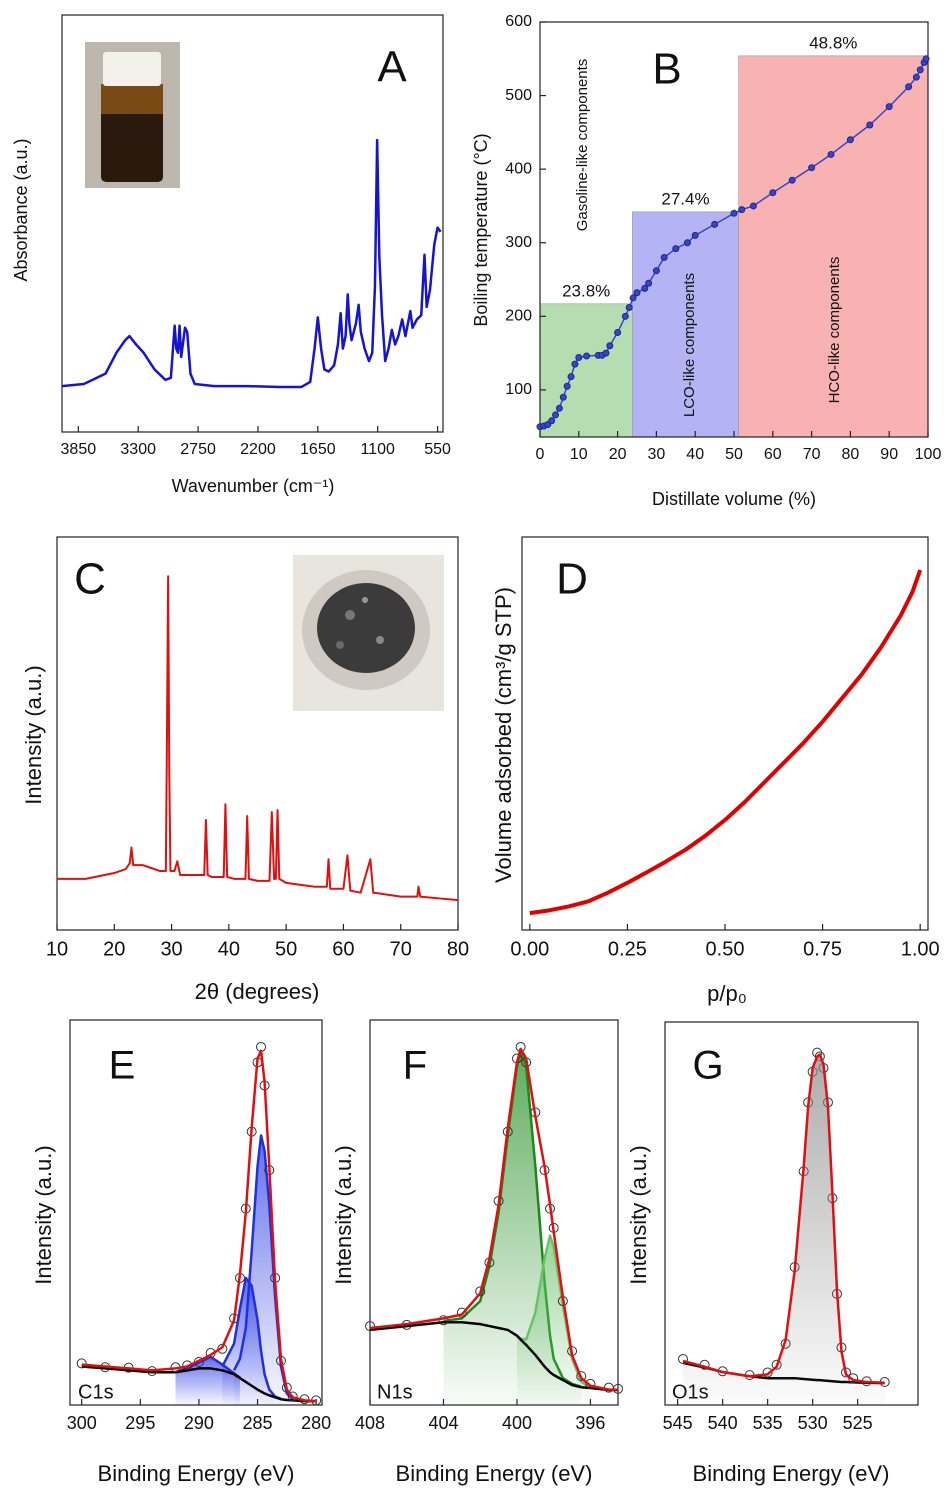 The height and width of the screenshot is (1490, 952). I want to click on x-tick-label: 404, so click(443, 1423).